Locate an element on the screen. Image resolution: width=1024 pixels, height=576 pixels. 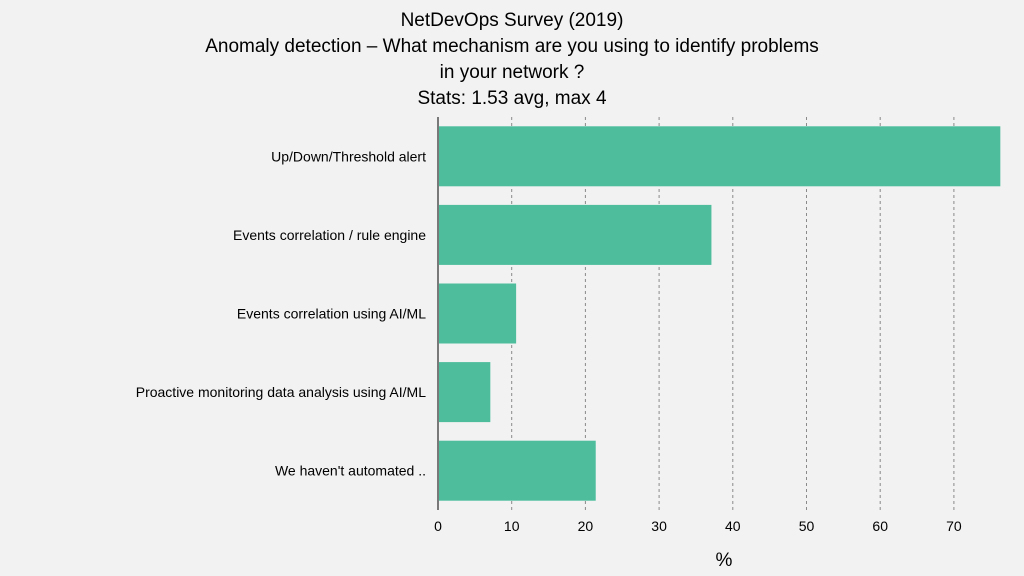
category-label: We haven't automated .. is located at coordinates (350, 471).